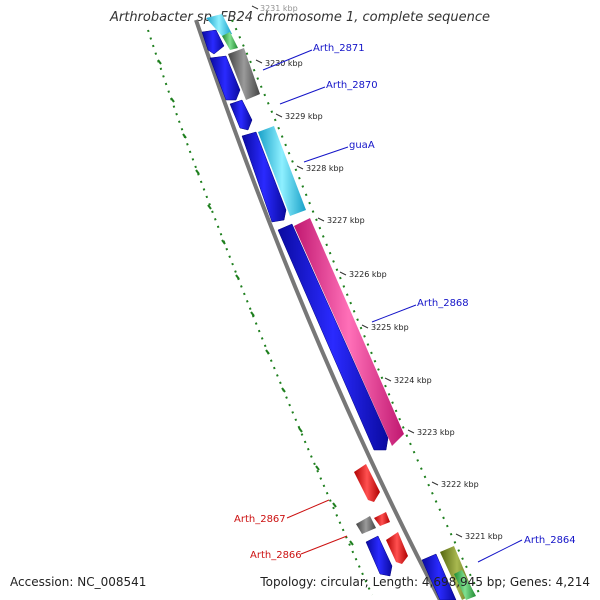  I want to click on tick-label: 3221 kbp, so click(484, 536).